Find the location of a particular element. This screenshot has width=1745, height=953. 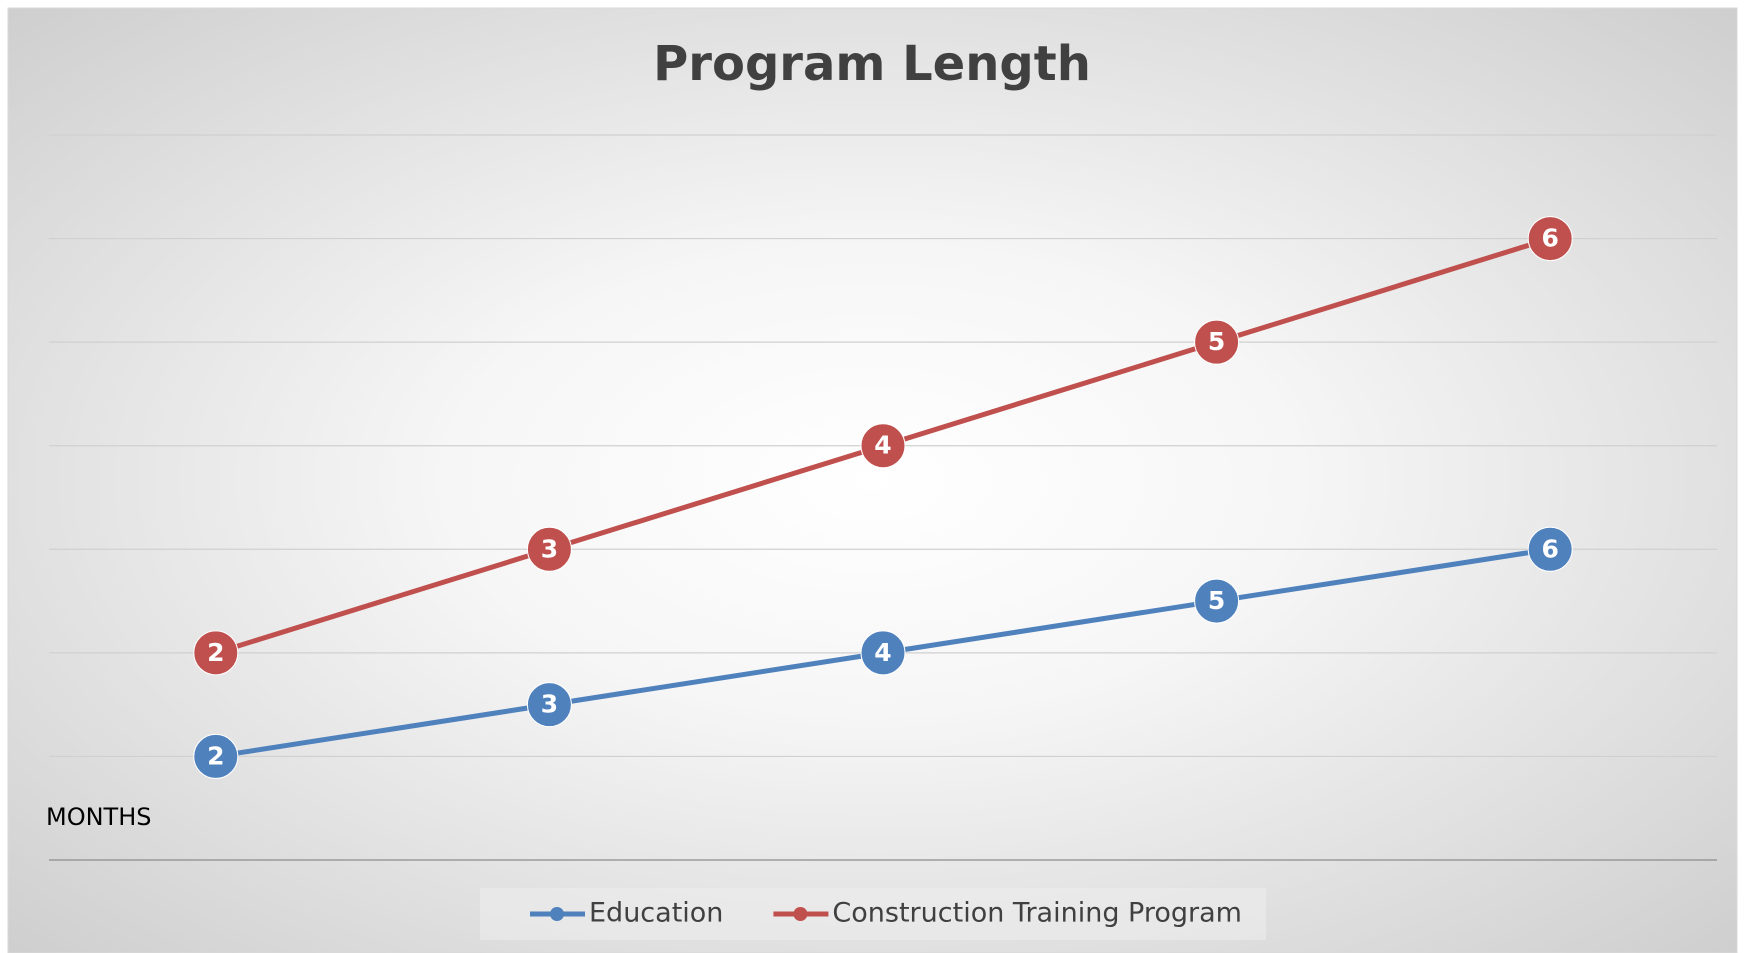

legend-box is located at coordinates (873, 914).